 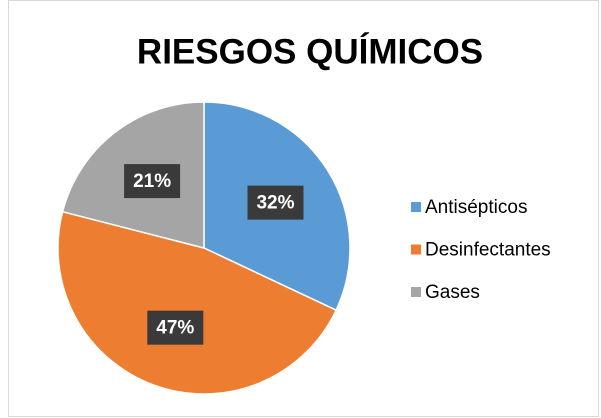 I want to click on legend-label: Antisépticos, so click(x=476, y=207).